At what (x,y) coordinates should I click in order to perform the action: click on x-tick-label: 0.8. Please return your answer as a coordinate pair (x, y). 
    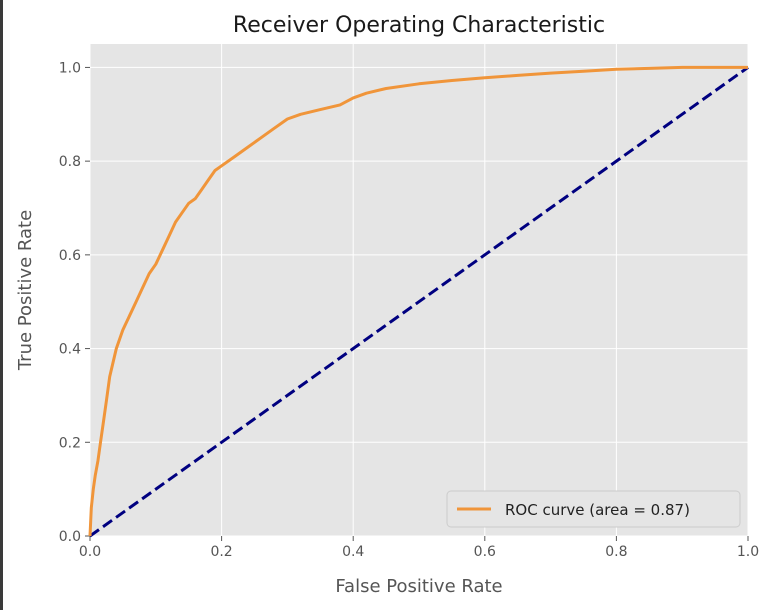
    Looking at the image, I should click on (616, 552).